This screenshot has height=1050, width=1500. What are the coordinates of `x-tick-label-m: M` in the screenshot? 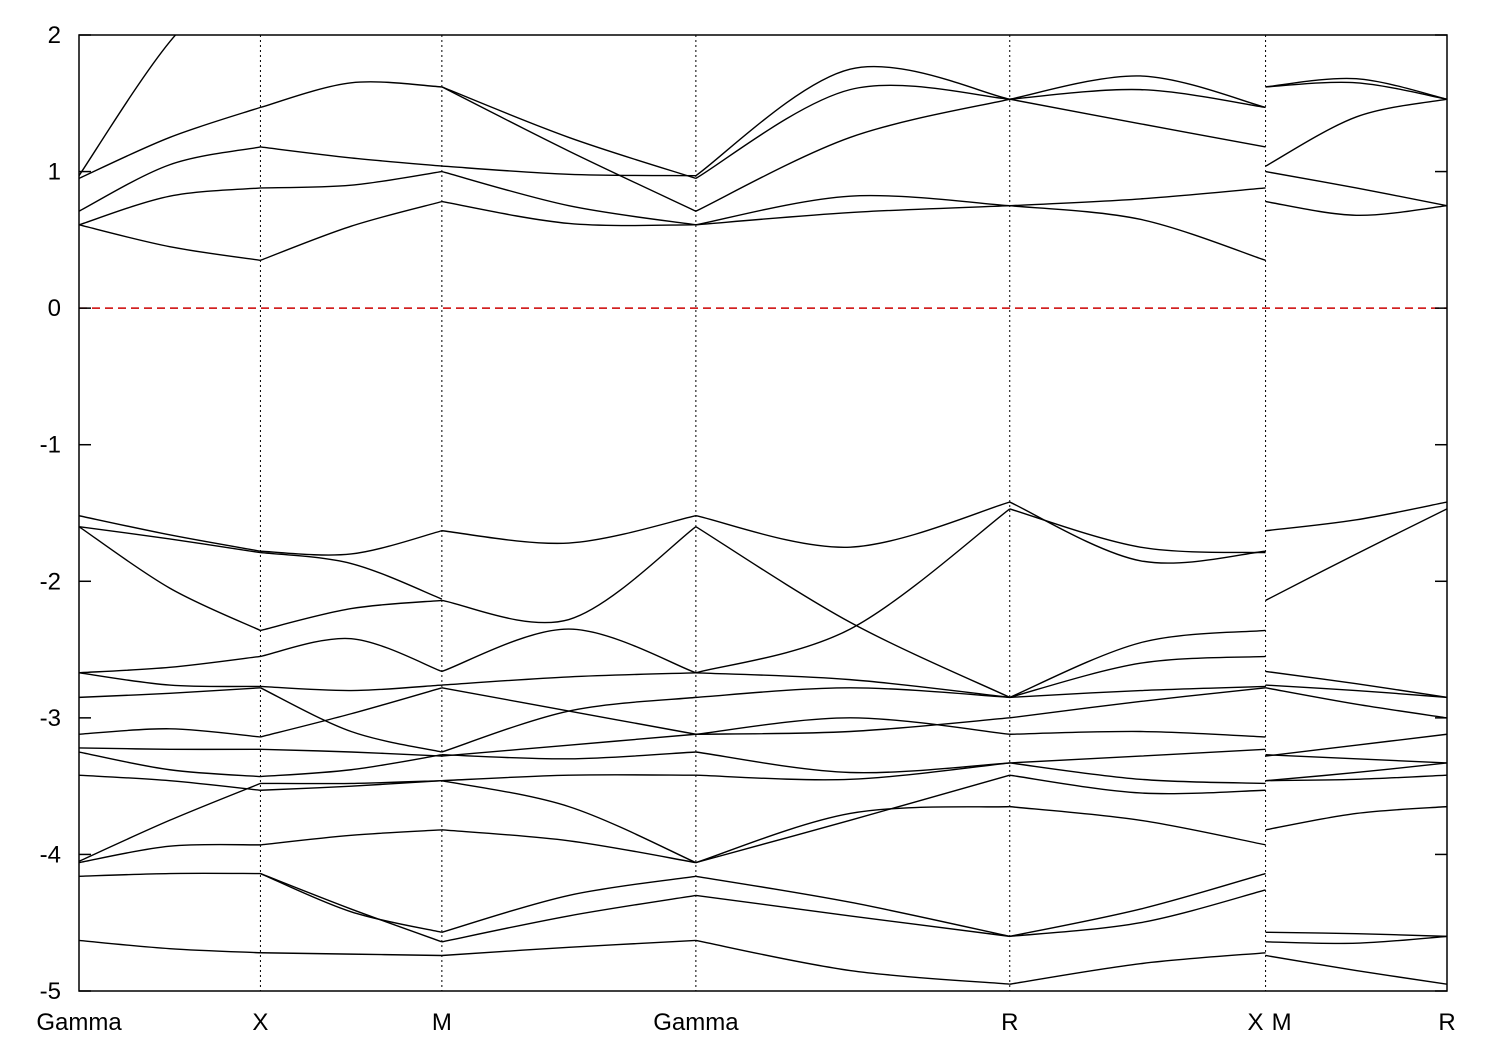 It's located at (442, 1022).